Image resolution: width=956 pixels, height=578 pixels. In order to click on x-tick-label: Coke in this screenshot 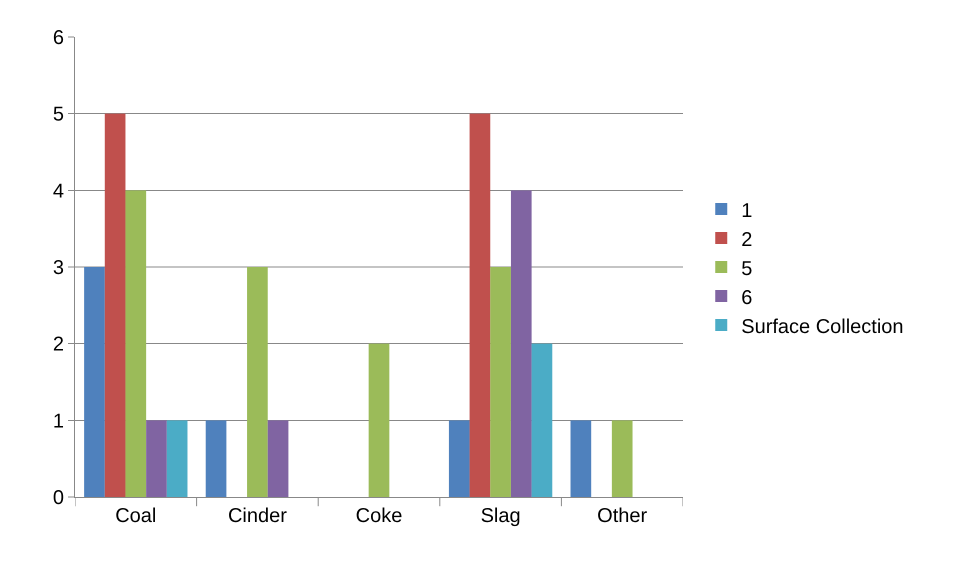, I will do `click(379, 516)`.